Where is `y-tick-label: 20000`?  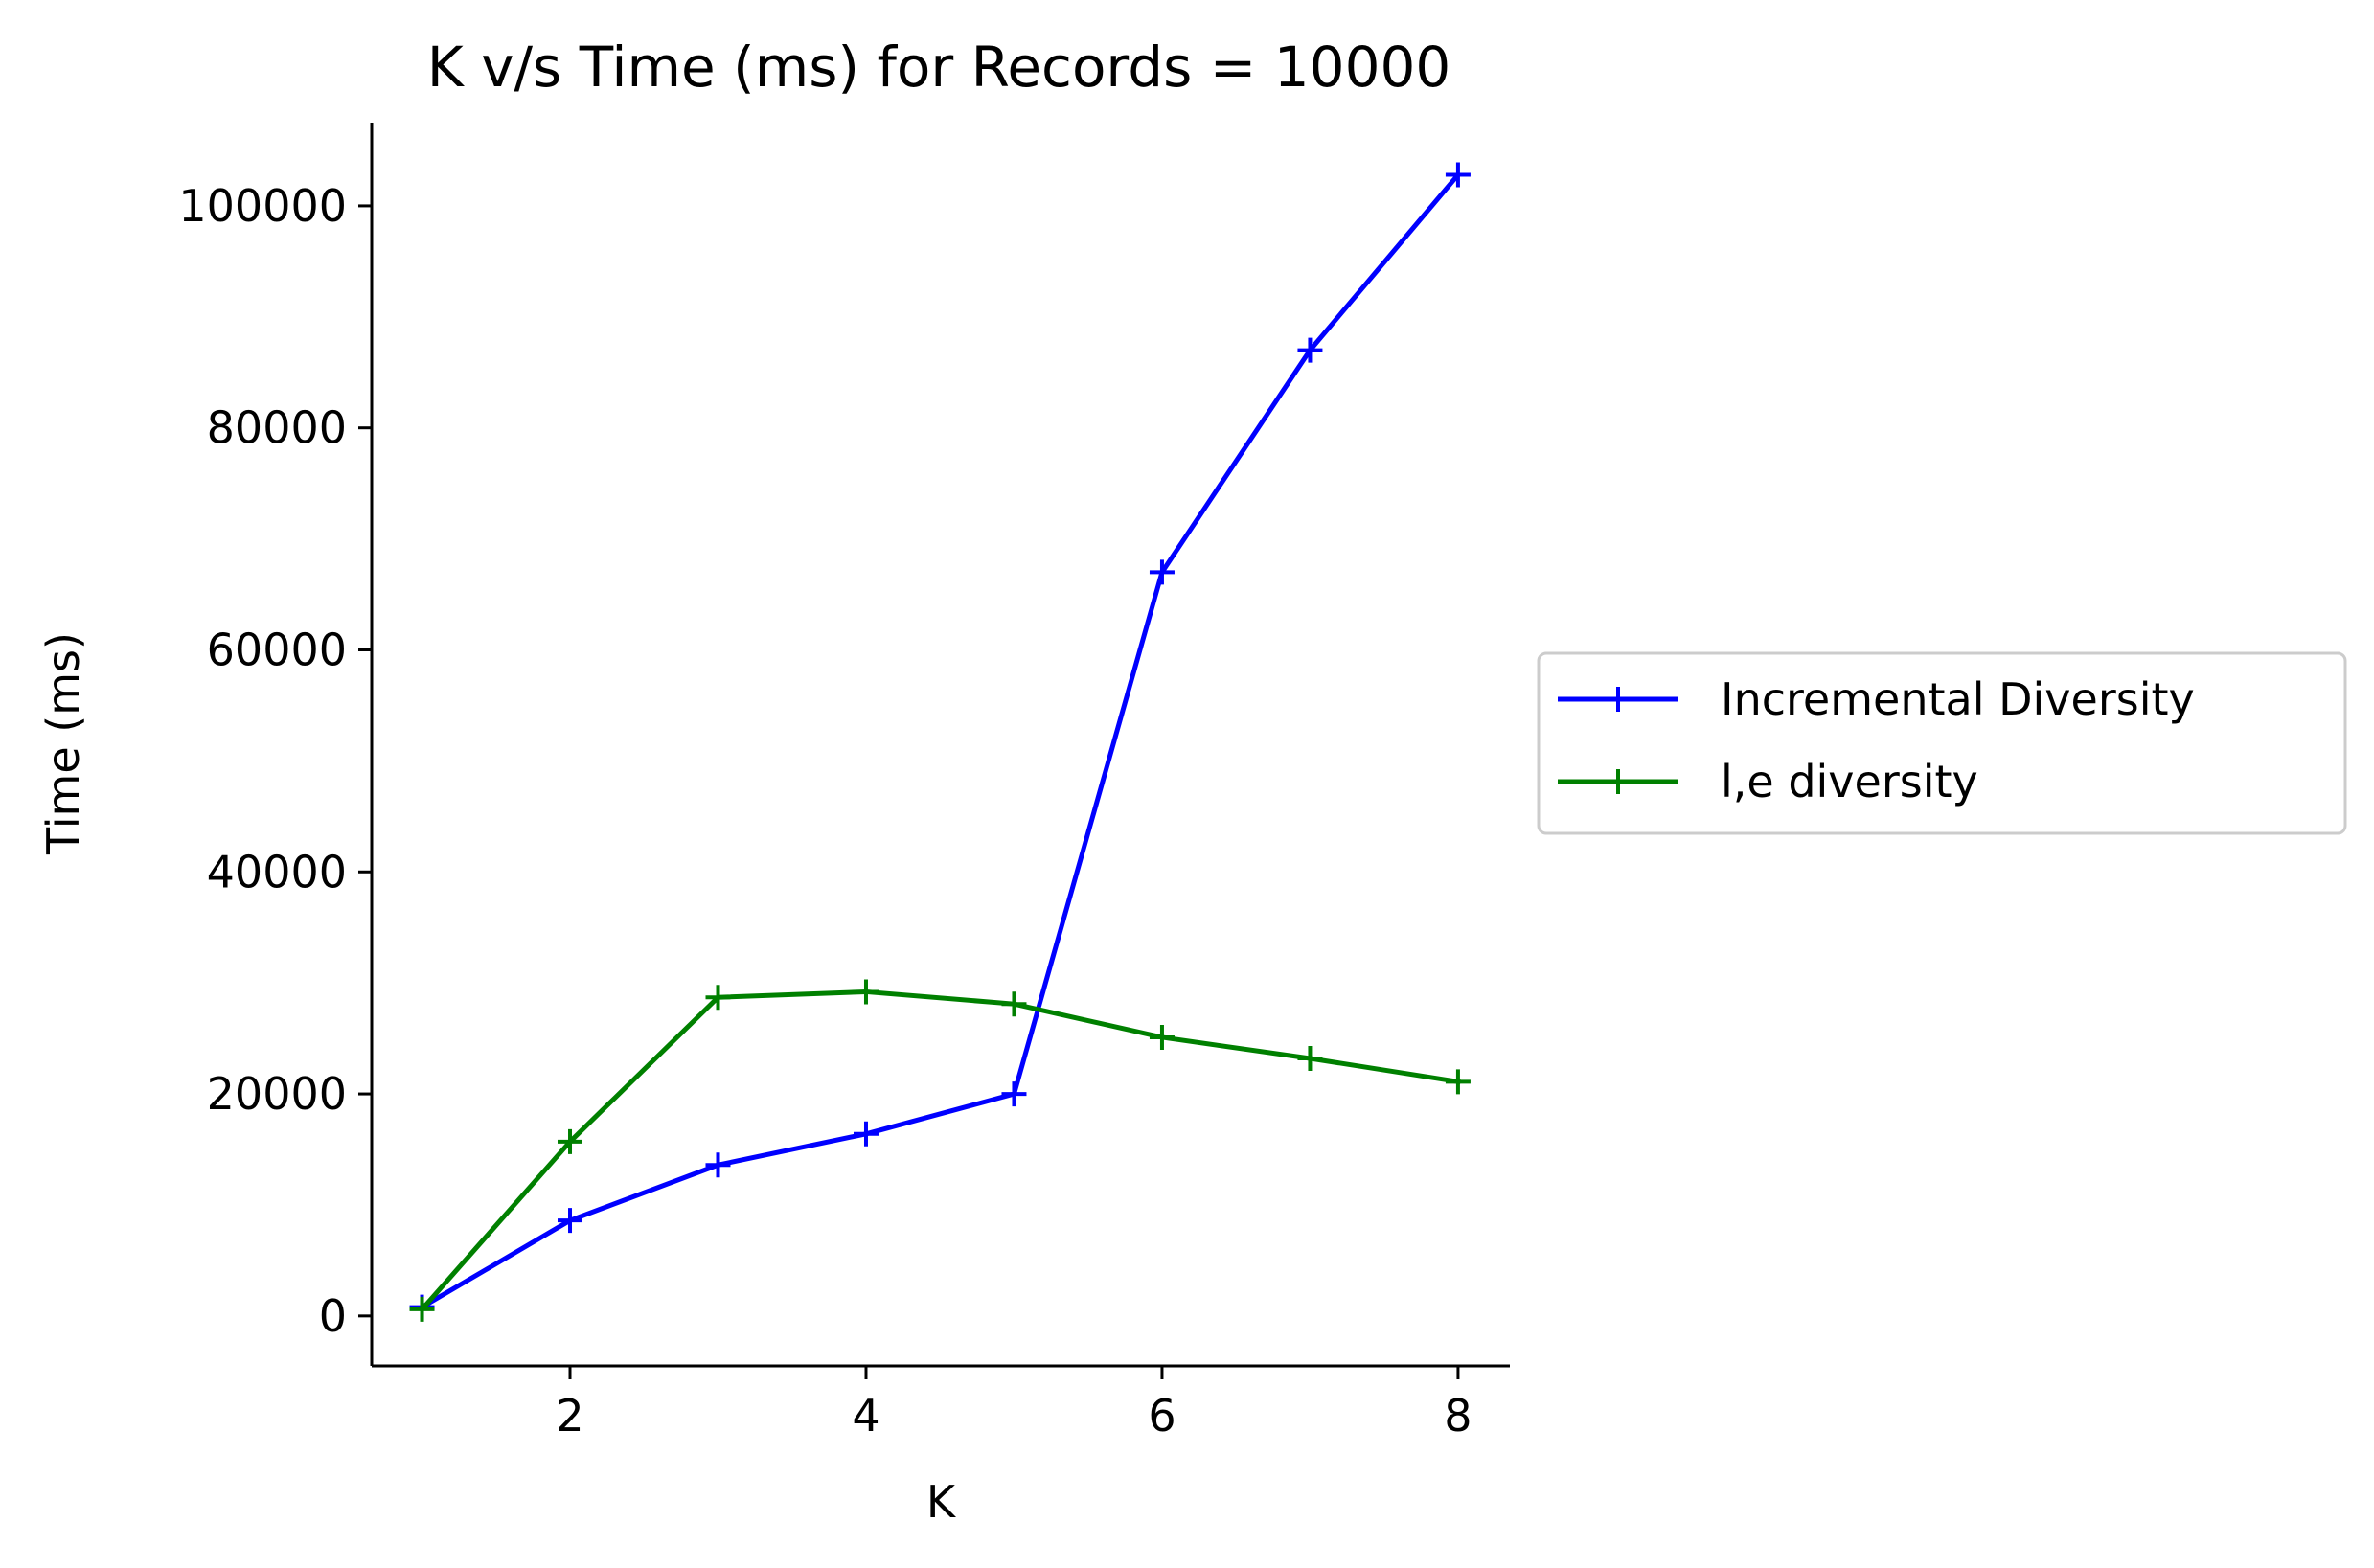 y-tick-label: 20000 is located at coordinates (277, 1094).